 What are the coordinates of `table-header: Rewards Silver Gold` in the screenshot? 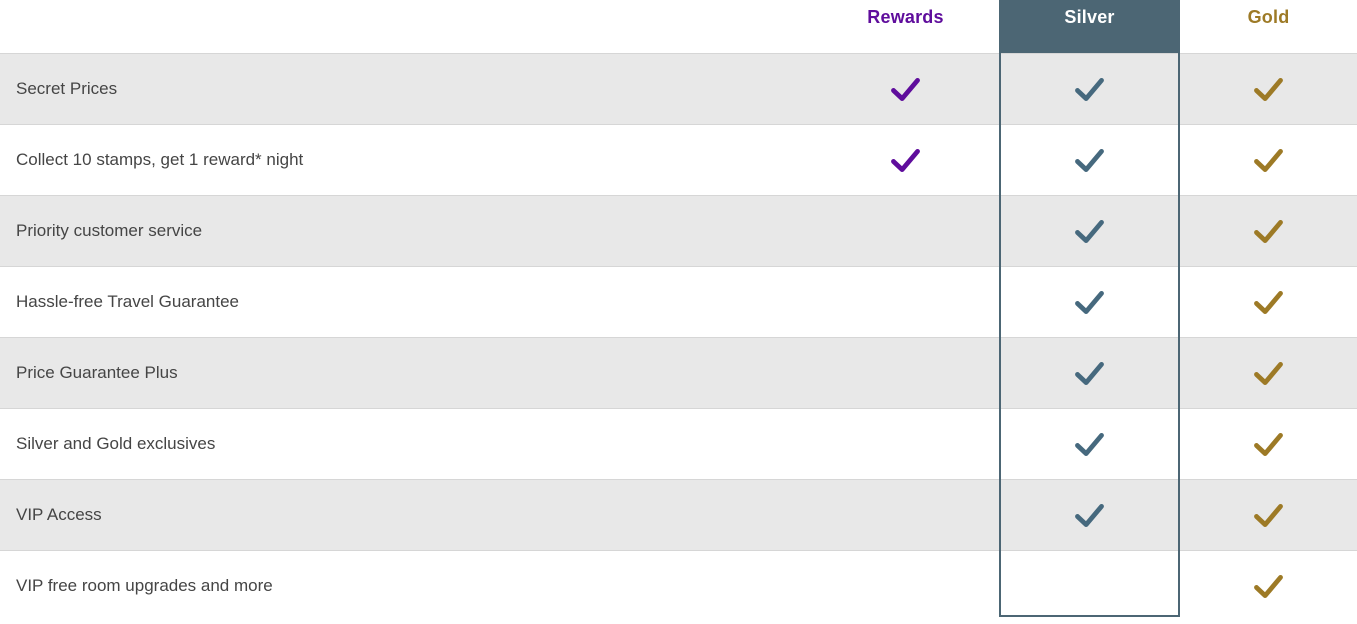 It's located at (678, 26).